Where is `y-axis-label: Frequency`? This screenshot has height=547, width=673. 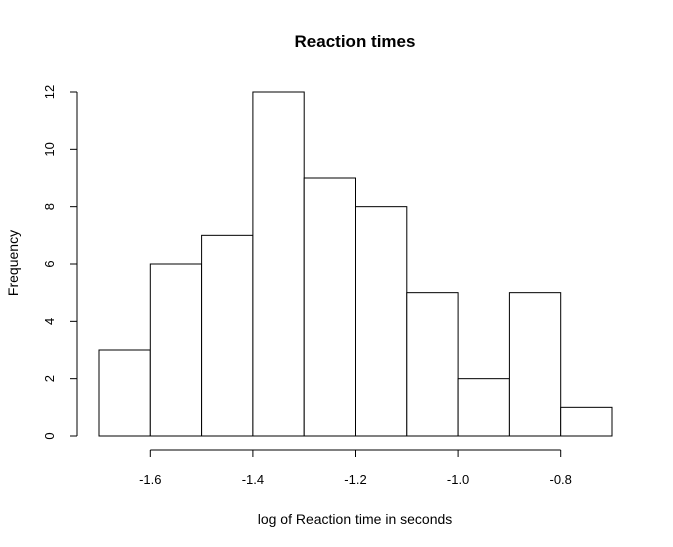
y-axis-label: Frequency is located at coordinates (13, 263).